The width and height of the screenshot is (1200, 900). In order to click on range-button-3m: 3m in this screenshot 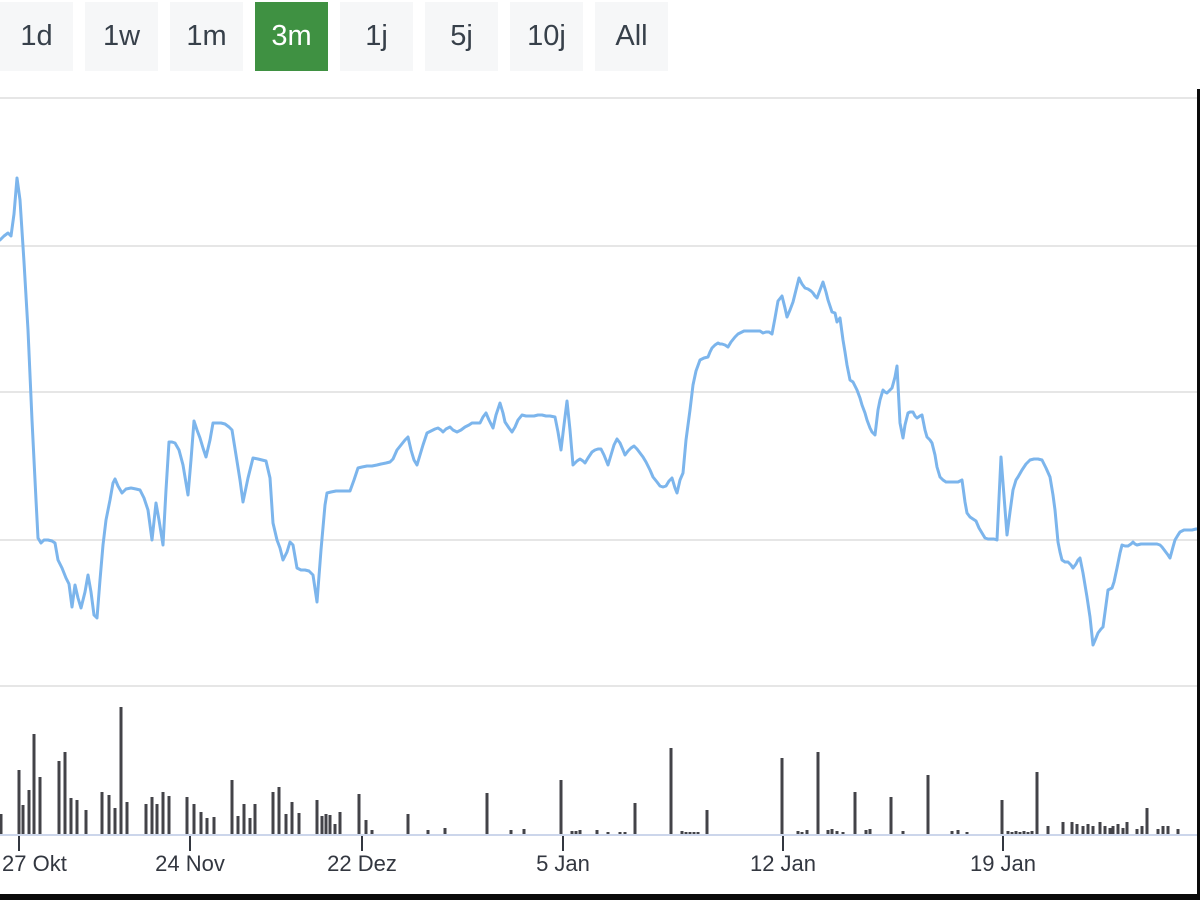, I will do `click(291, 36)`.